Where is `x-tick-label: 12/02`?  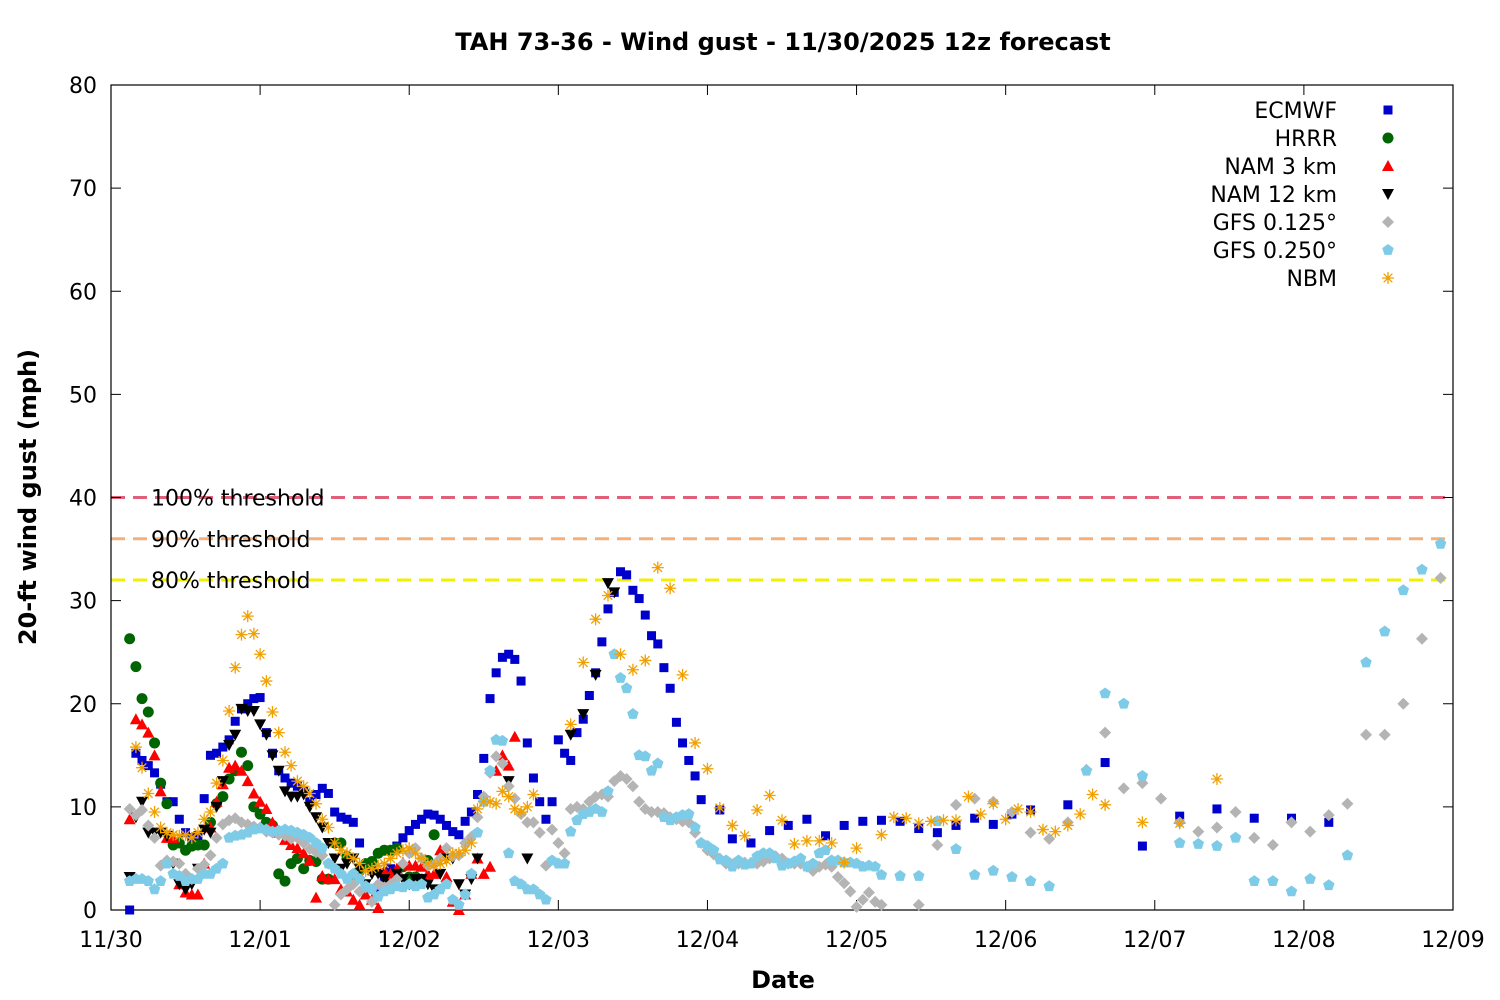 x-tick-label: 12/02 is located at coordinates (409, 940).